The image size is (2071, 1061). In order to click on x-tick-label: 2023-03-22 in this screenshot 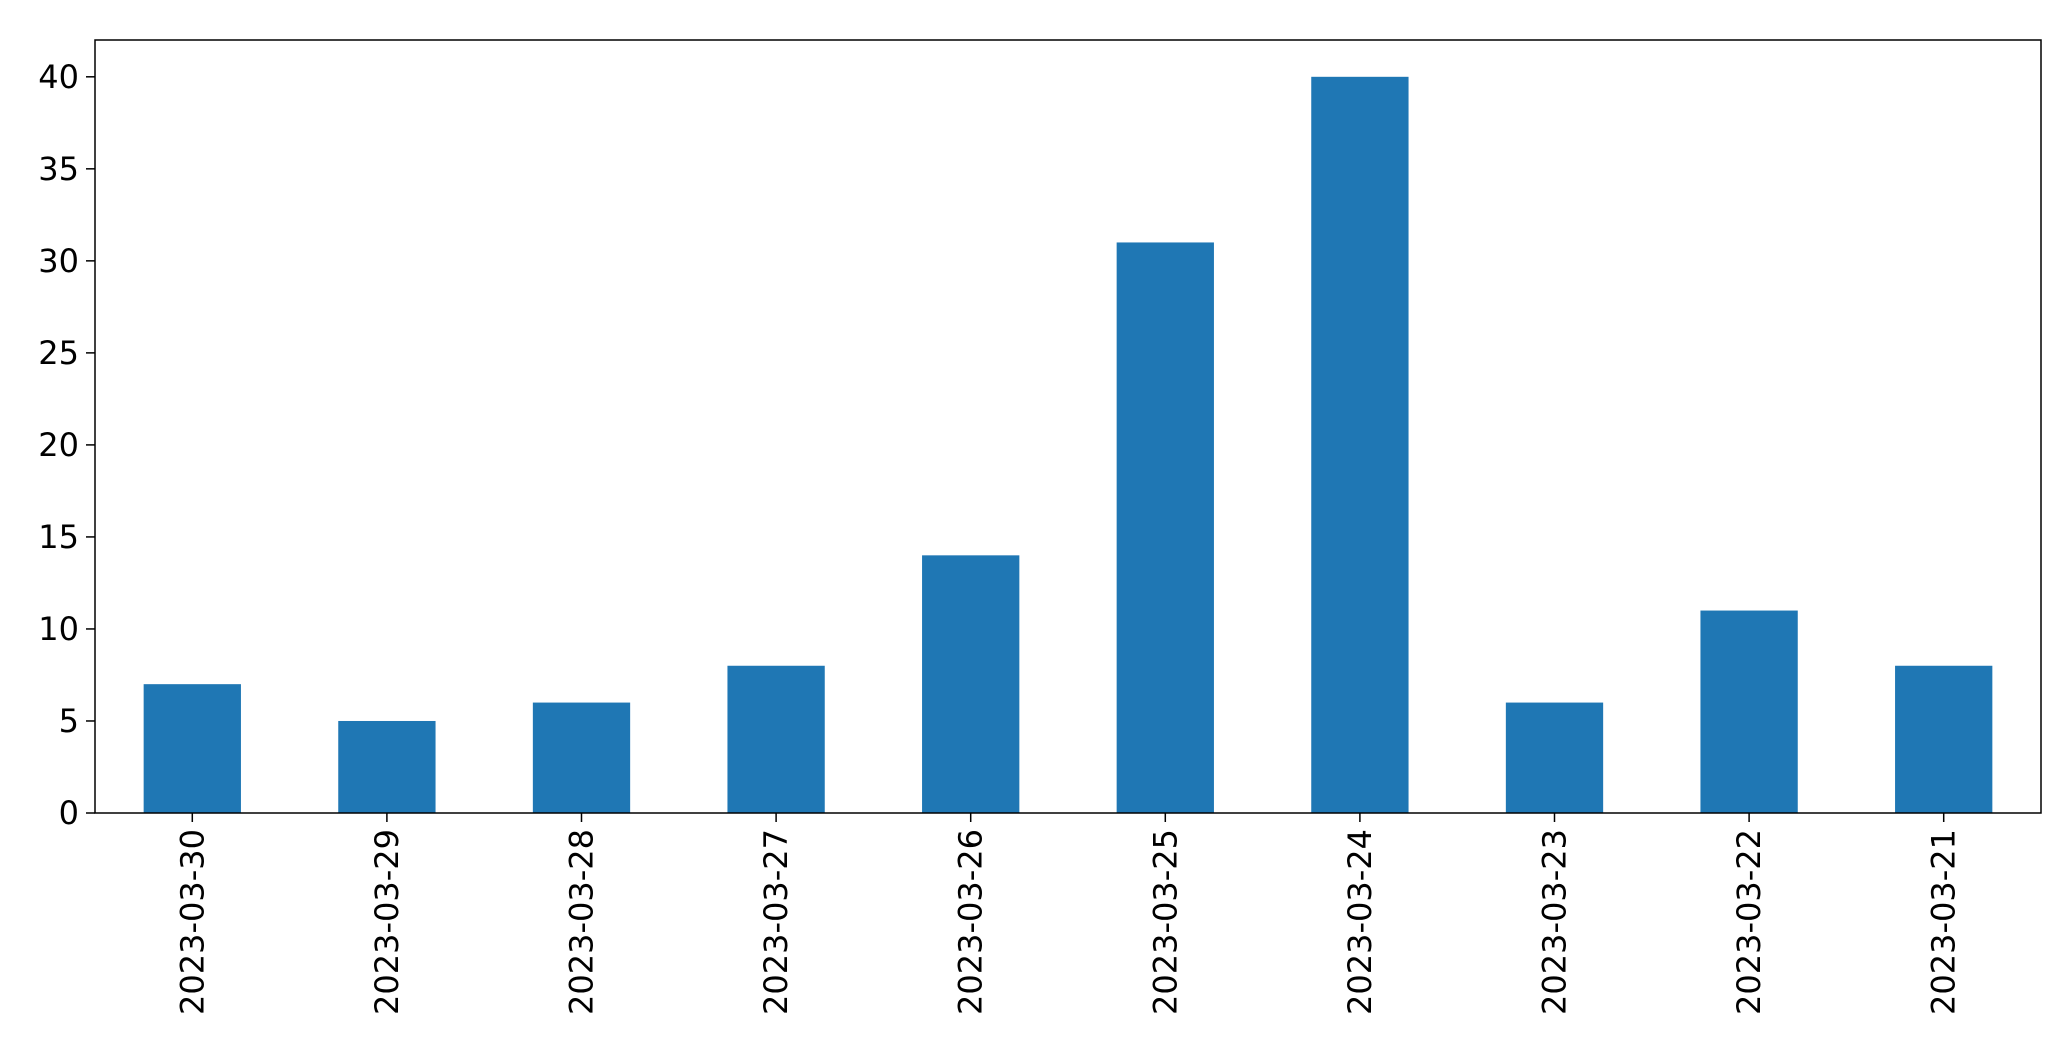, I will do `click(1749, 922)`.